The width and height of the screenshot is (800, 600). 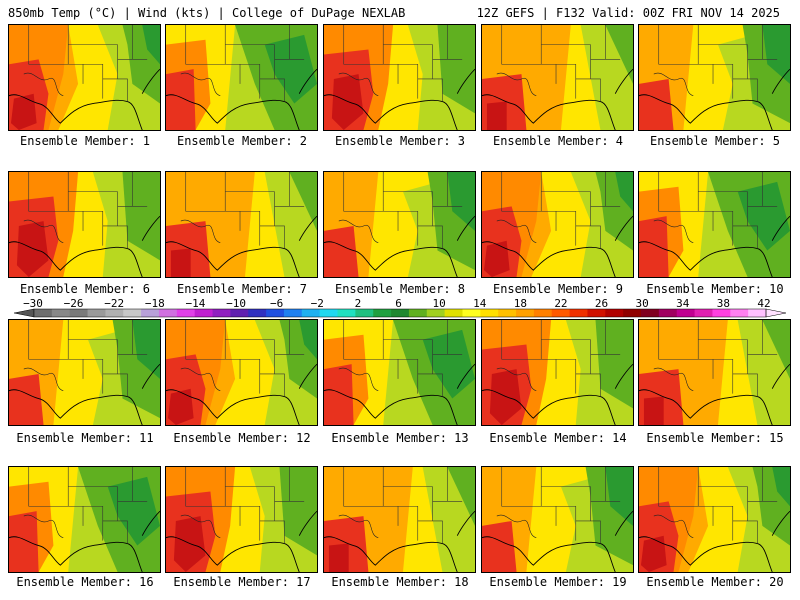 I want to click on colorbar-left-arrow, so click(x=24, y=313).